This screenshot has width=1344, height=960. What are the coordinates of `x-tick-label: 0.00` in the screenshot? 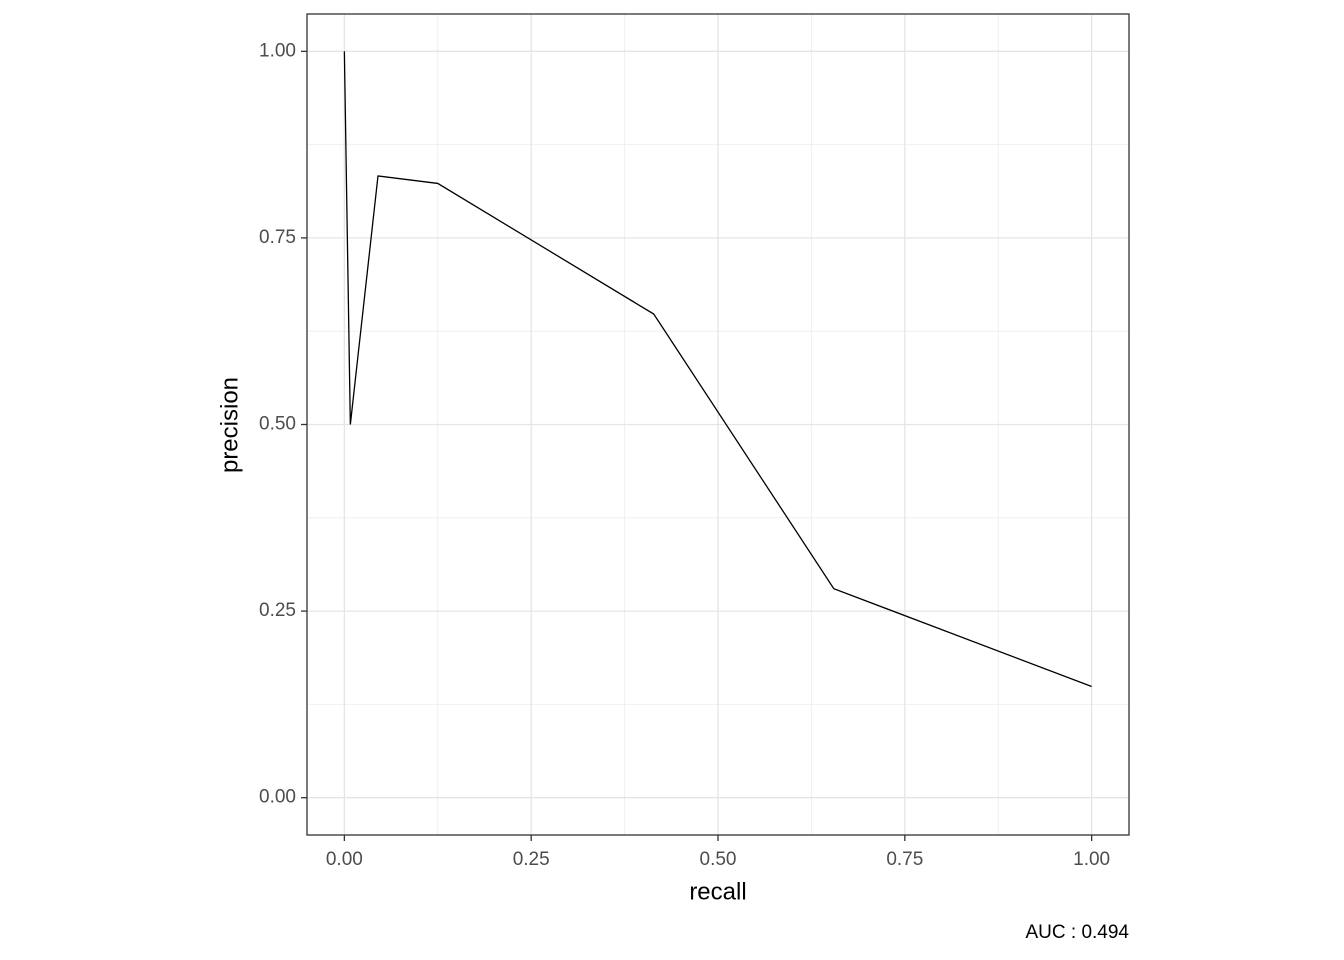 It's located at (344, 859).